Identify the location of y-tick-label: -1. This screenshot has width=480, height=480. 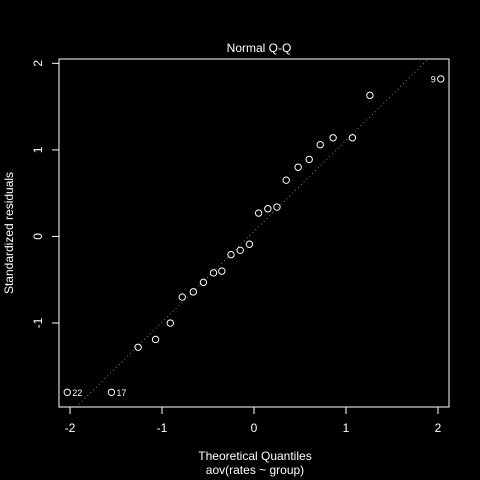
(38, 322).